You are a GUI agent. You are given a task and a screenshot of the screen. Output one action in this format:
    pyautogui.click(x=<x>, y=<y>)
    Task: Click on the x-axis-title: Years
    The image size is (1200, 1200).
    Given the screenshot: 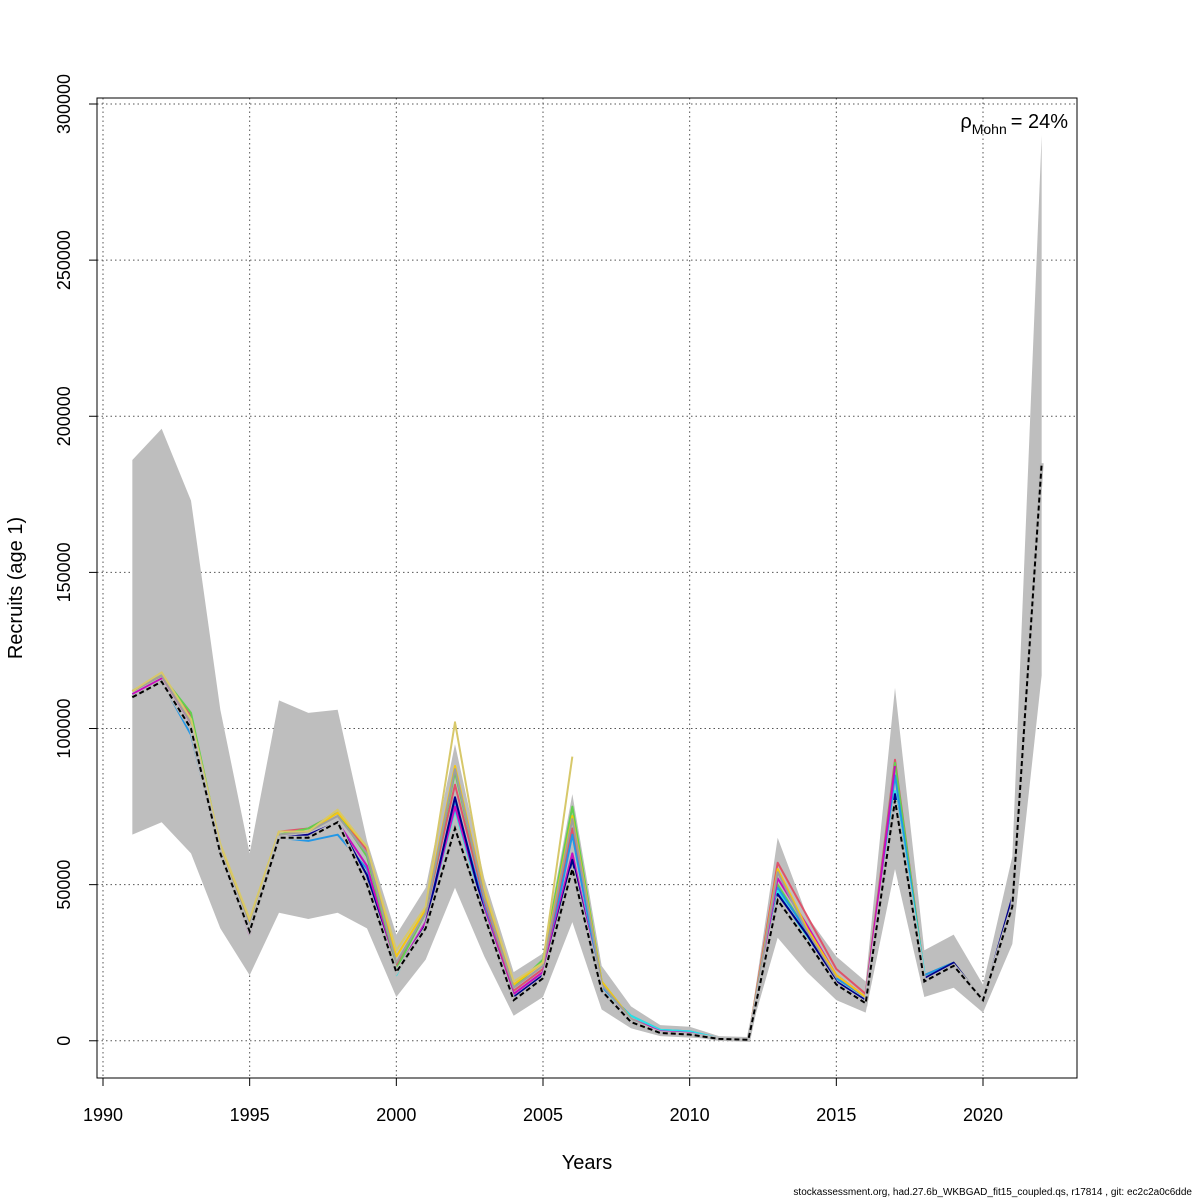 What is the action you would take?
    pyautogui.click(x=587, y=1163)
    